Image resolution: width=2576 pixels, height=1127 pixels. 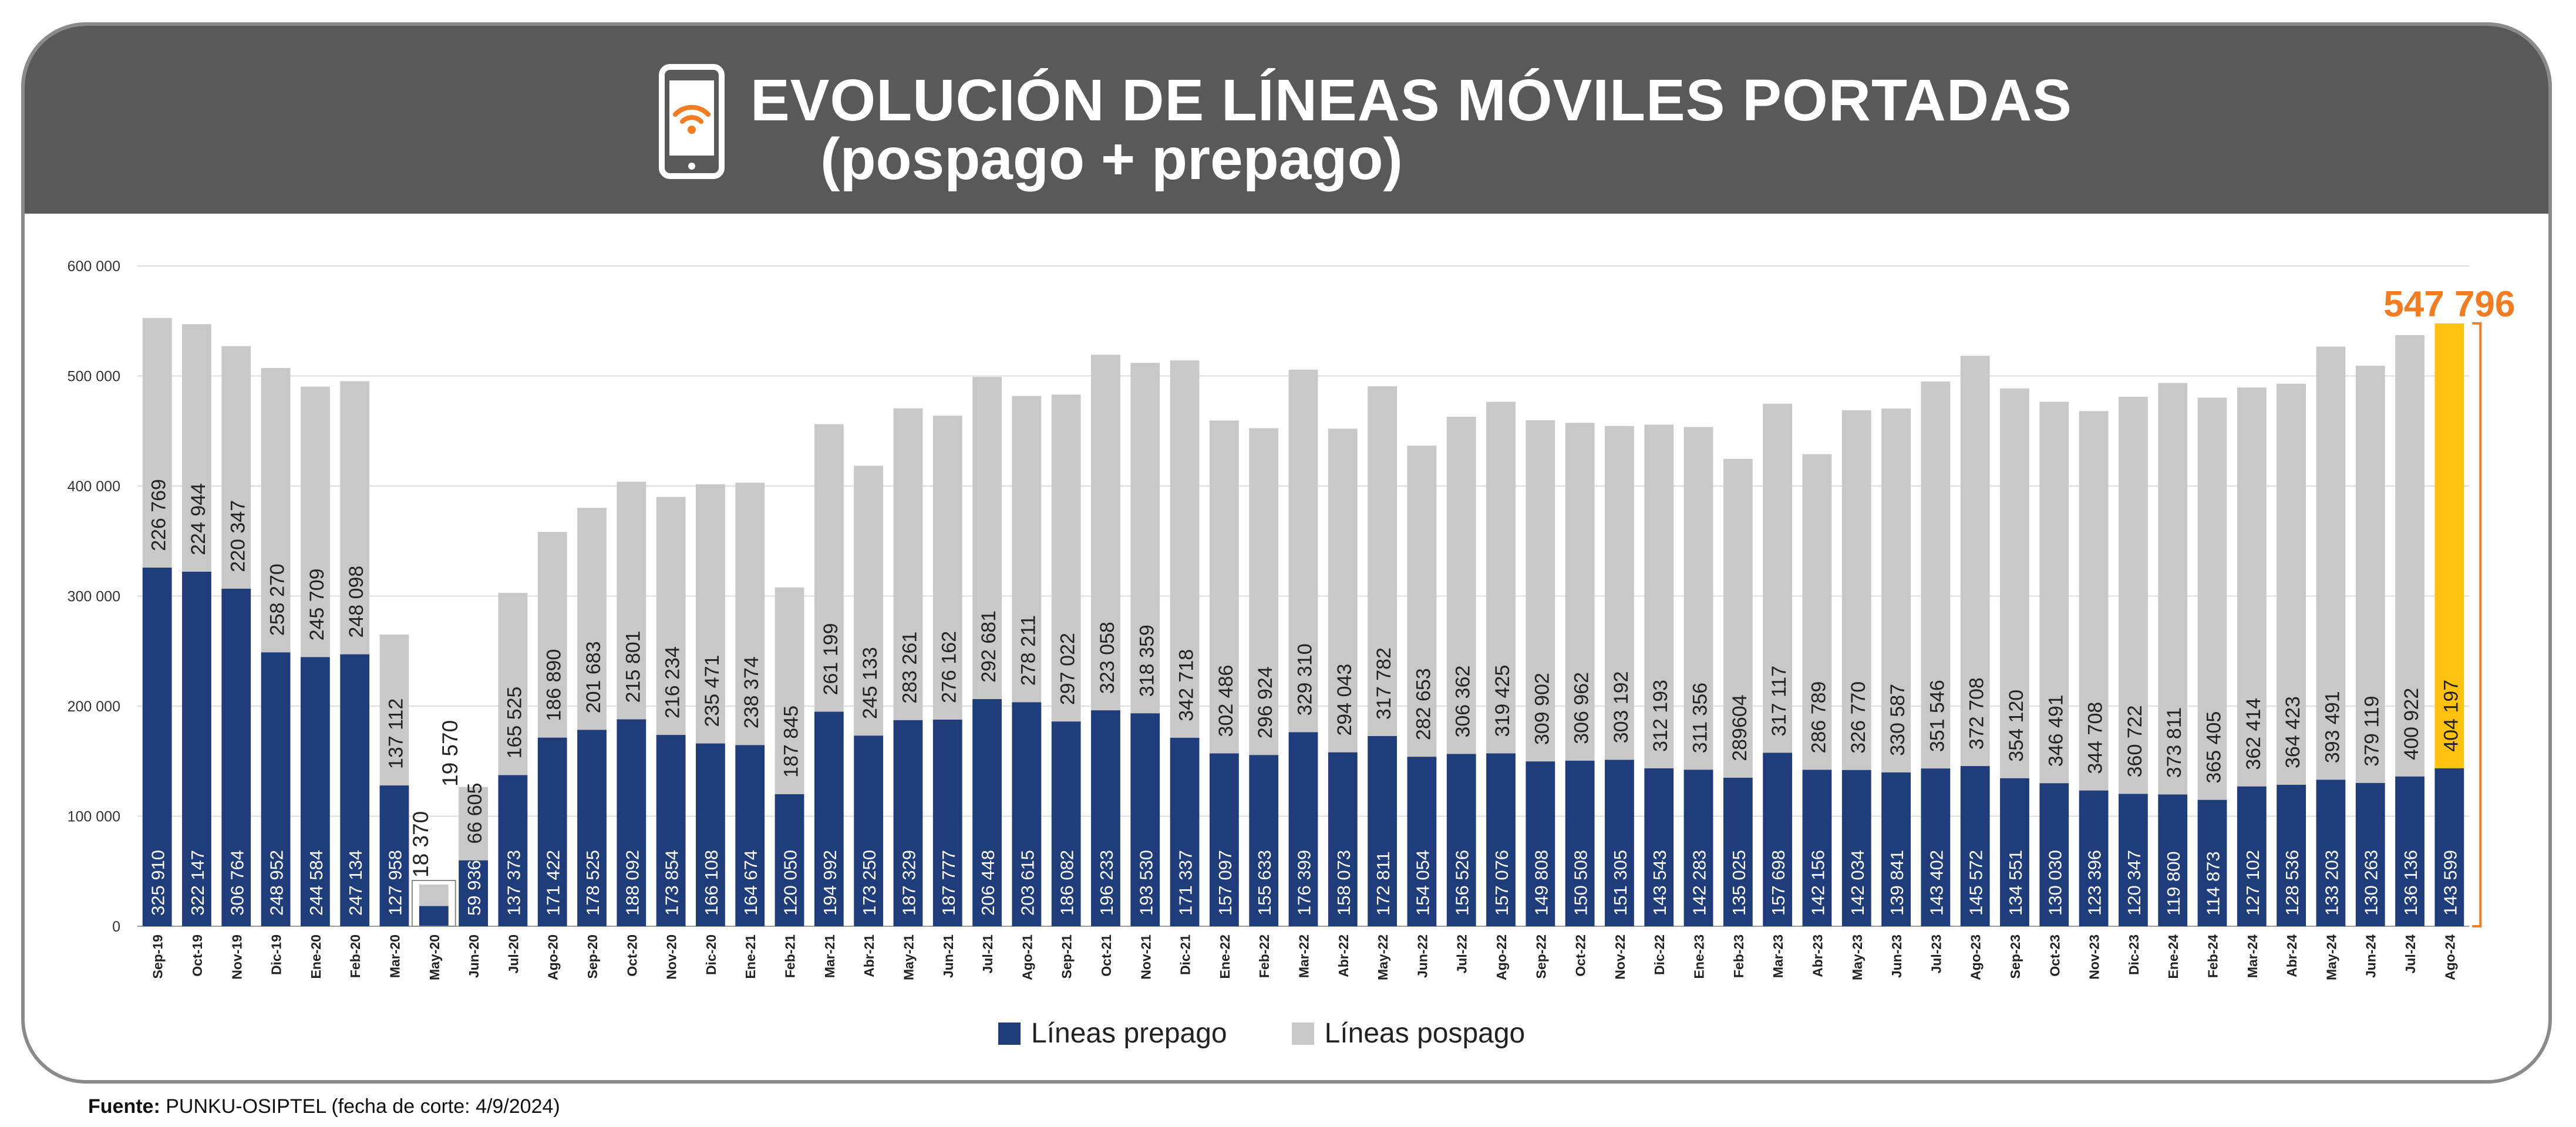 I want to click on value-label-prepago: 203 615, so click(x=1027, y=883).